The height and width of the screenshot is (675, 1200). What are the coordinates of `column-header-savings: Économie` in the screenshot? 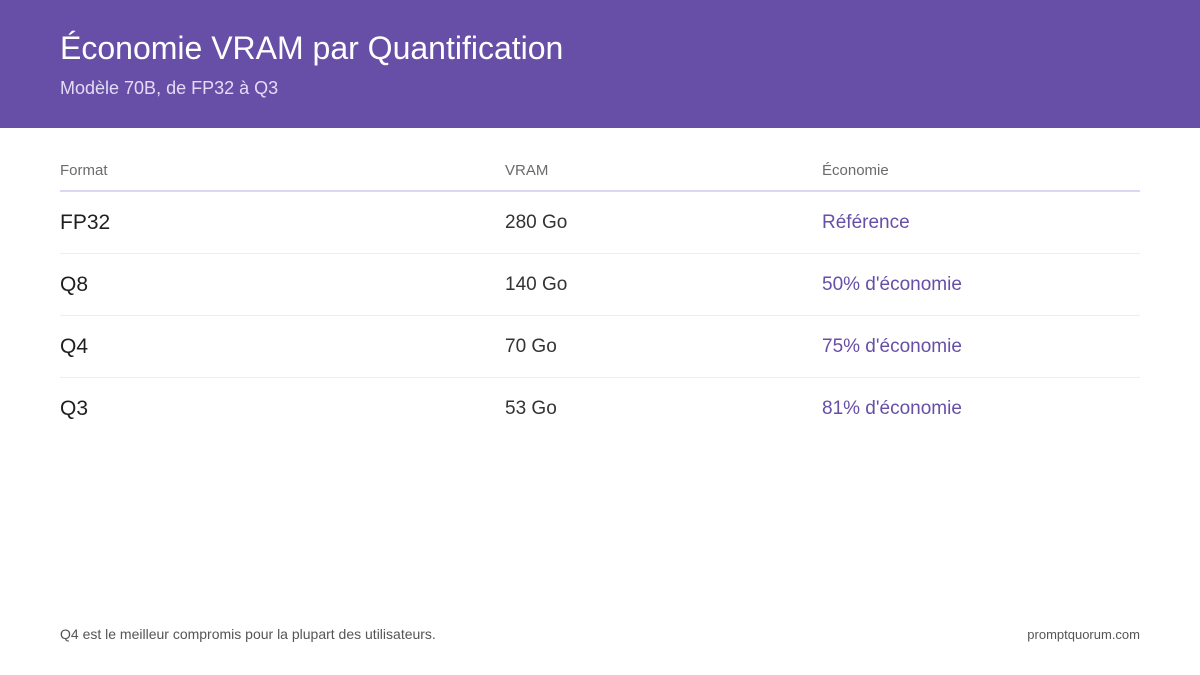 It's located at (855, 170).